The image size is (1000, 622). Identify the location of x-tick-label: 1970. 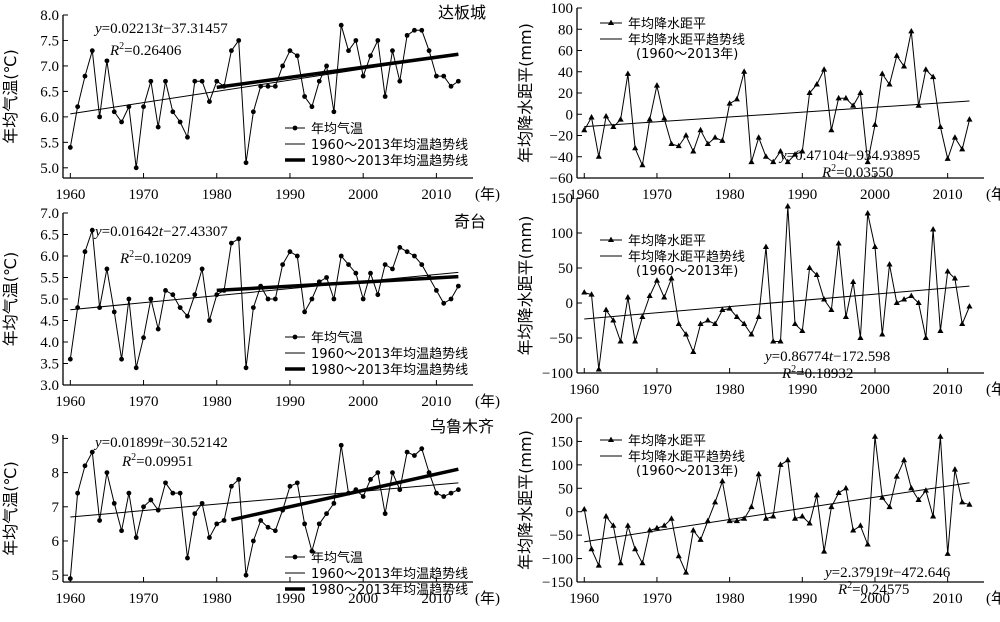
(144, 402).